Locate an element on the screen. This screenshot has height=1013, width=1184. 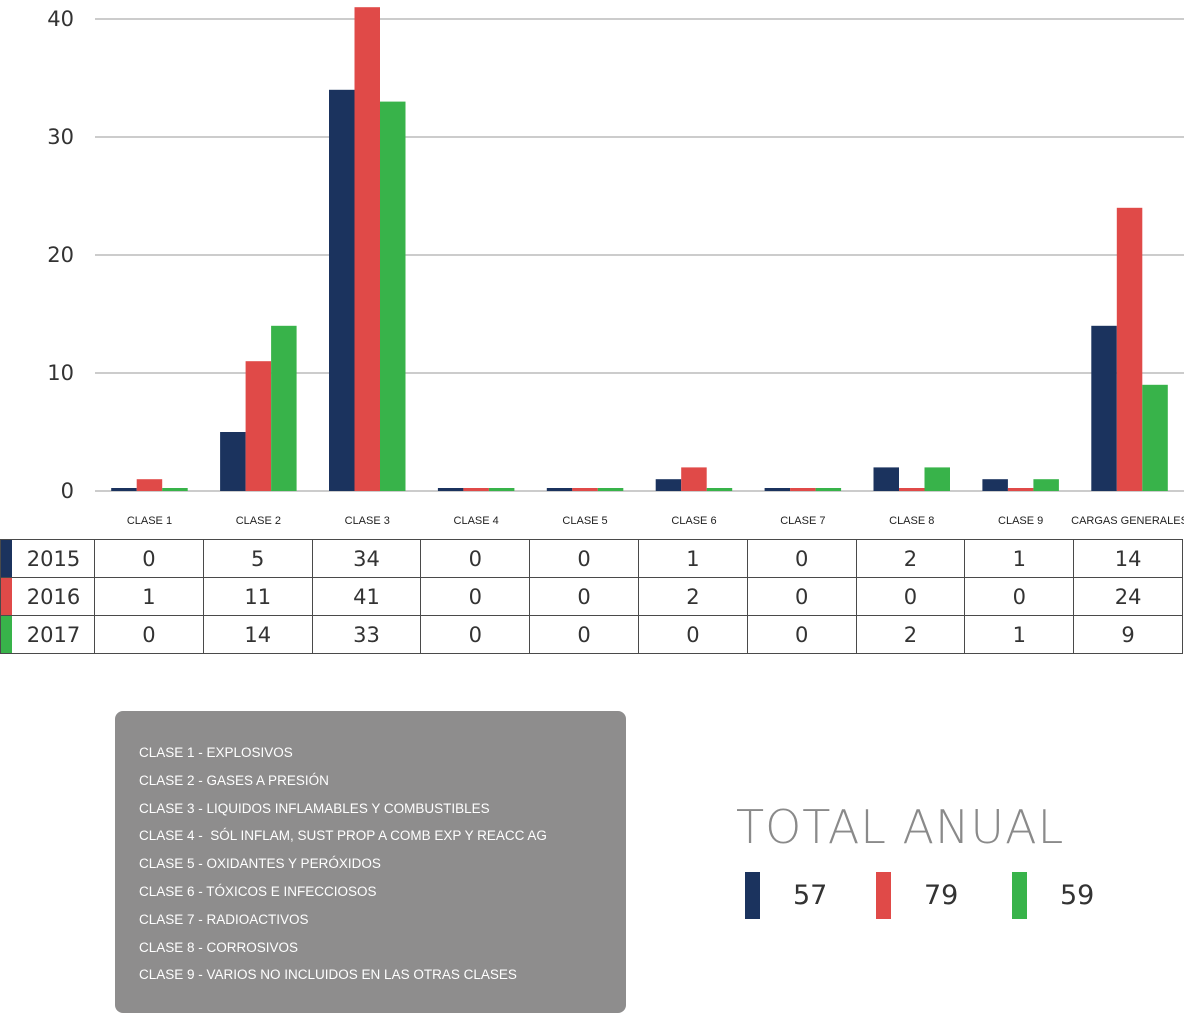
year-label: 2017 is located at coordinates (53, 634).